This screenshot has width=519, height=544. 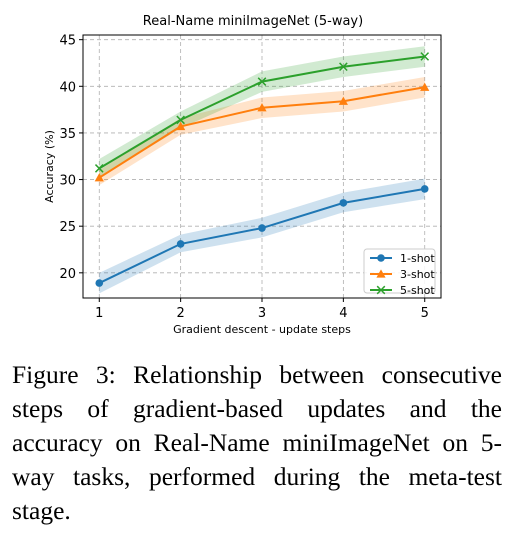 I want to click on x-axis-title: Gradient descent - update steps, so click(x=262, y=329).